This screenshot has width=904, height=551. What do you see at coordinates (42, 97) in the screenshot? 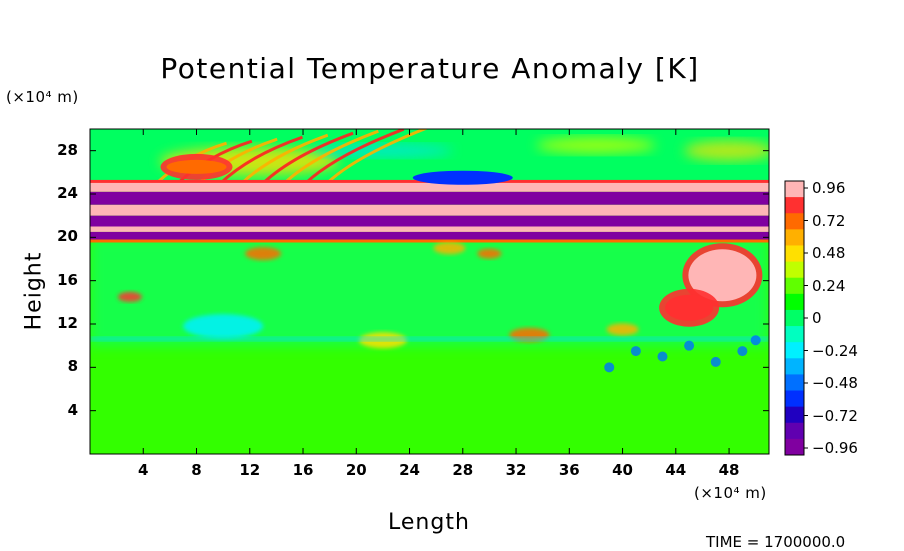
I see `y-axis-unit: (×10⁴ m)` at bounding box center [42, 97].